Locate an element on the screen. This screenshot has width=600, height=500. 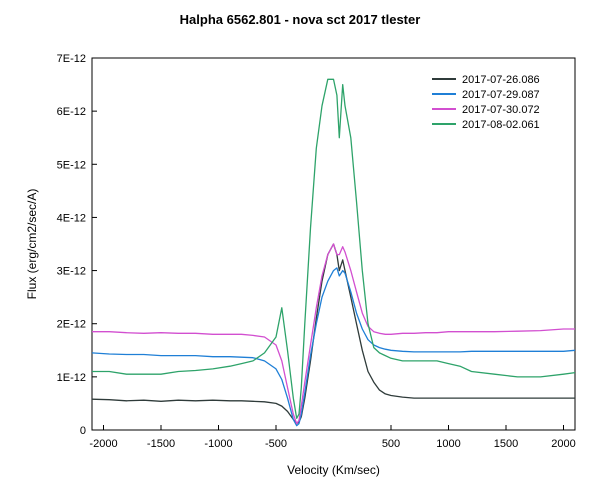
y-tick-label: 4E-12 is located at coordinates (71, 218).